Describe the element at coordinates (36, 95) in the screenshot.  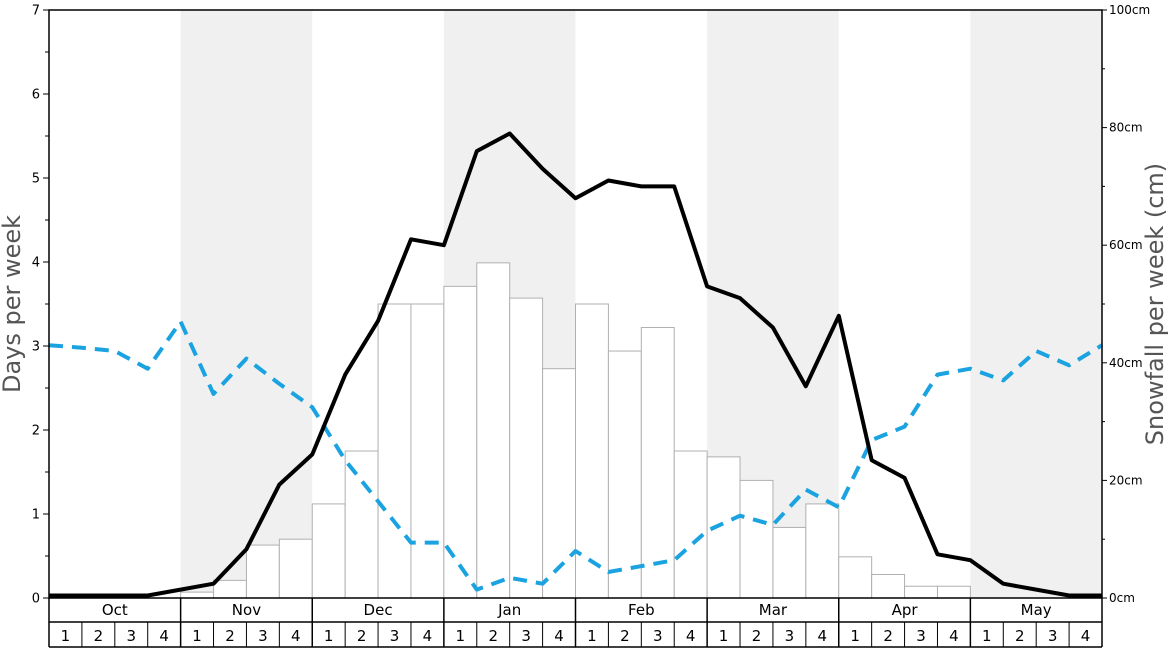
I see `left-tick-label: 6` at that location.